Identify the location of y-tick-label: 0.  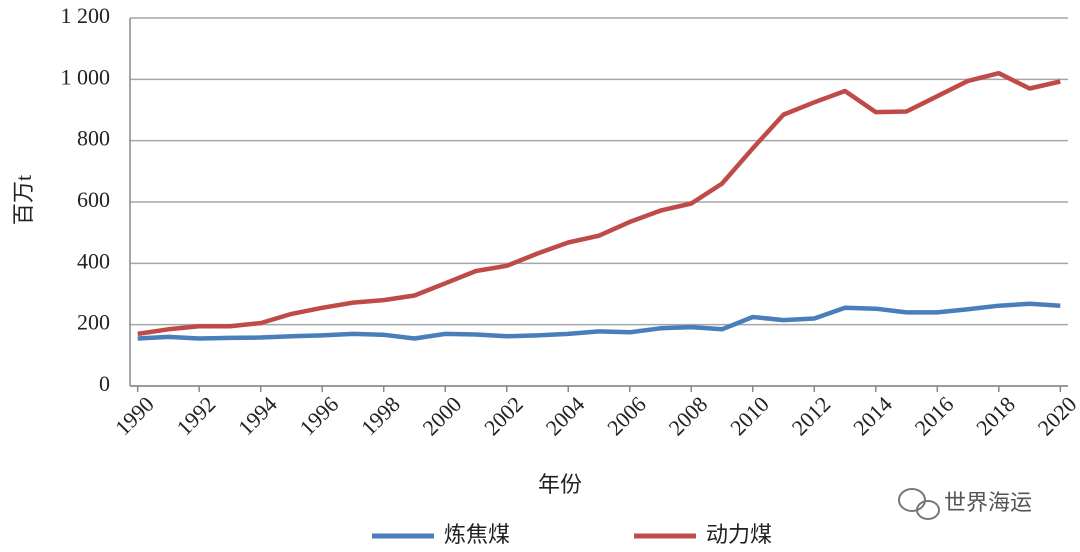
(104, 383).